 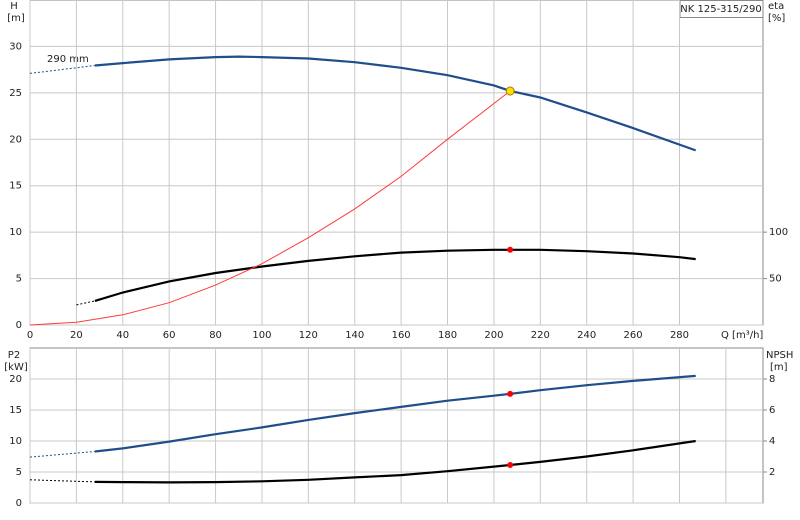 I want to click on y2-axis-label: NPSH, so click(x=779, y=355).